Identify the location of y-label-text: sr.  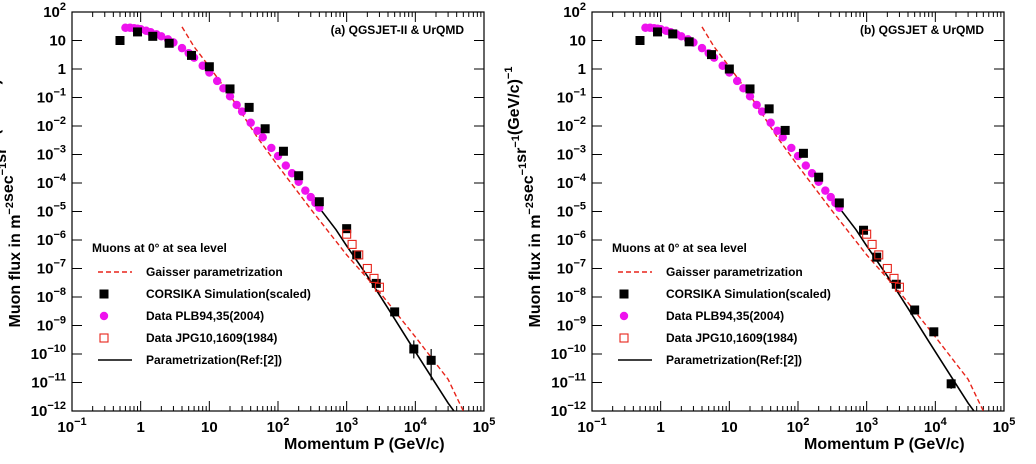
(521, 155).